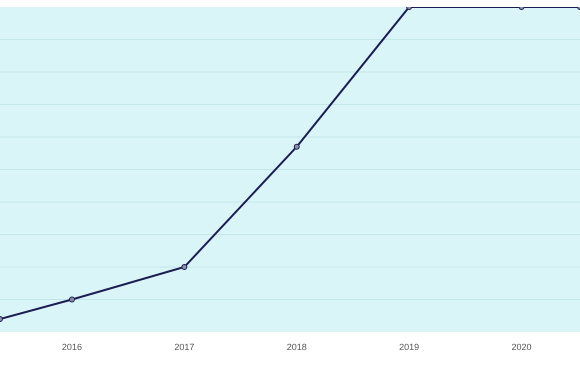 The image size is (580, 366). Describe the element at coordinates (522, 347) in the screenshot. I see `x-tick-label: 2020` at that location.